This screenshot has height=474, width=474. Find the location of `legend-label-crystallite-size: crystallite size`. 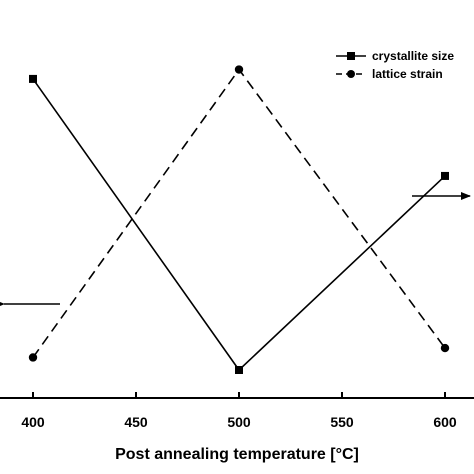

legend-label-crystallite-size: crystallite size is located at coordinates (413, 56).